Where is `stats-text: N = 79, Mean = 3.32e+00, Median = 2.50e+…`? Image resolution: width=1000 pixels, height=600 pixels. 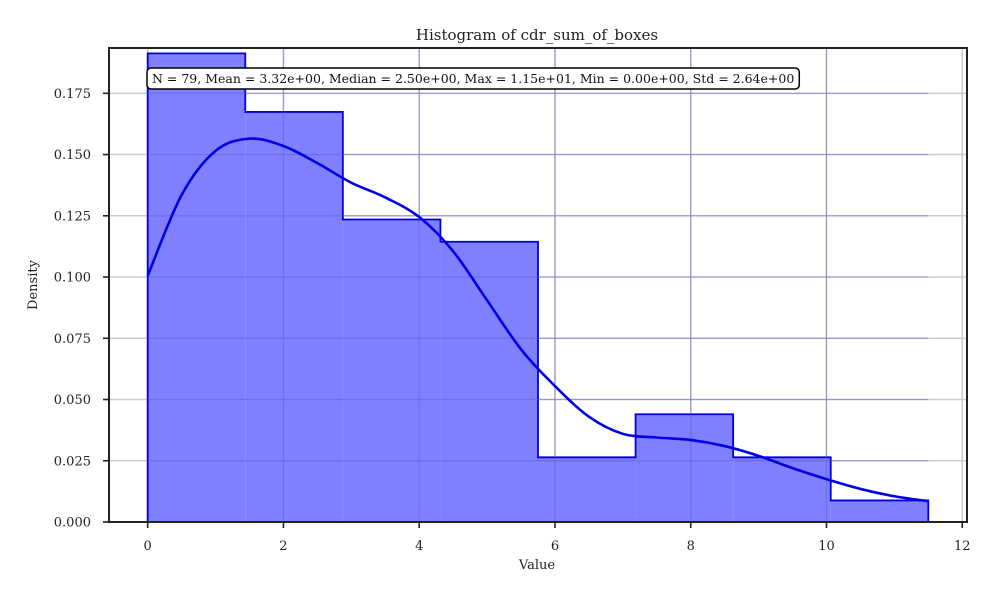
stats-text: N = 79, Mean = 3.32e+00, Median = 2.50e+… is located at coordinates (473, 78).